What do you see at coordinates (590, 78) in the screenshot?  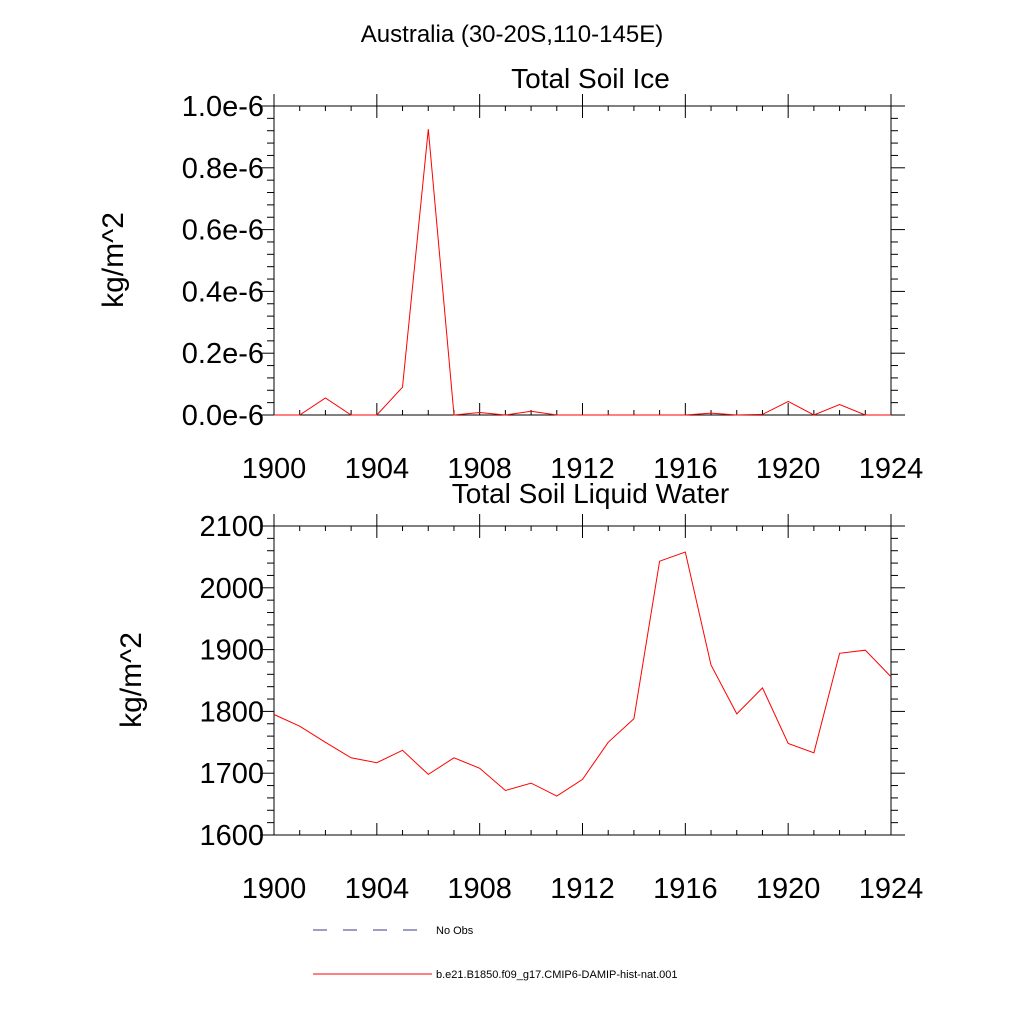 I see `panel-title: Total Soil Ice` at bounding box center [590, 78].